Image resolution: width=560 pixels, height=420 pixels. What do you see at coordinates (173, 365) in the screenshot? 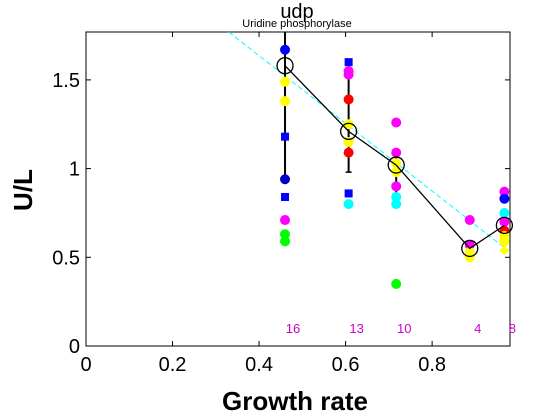
I see `x-tick-label: 0.2` at bounding box center [173, 365].